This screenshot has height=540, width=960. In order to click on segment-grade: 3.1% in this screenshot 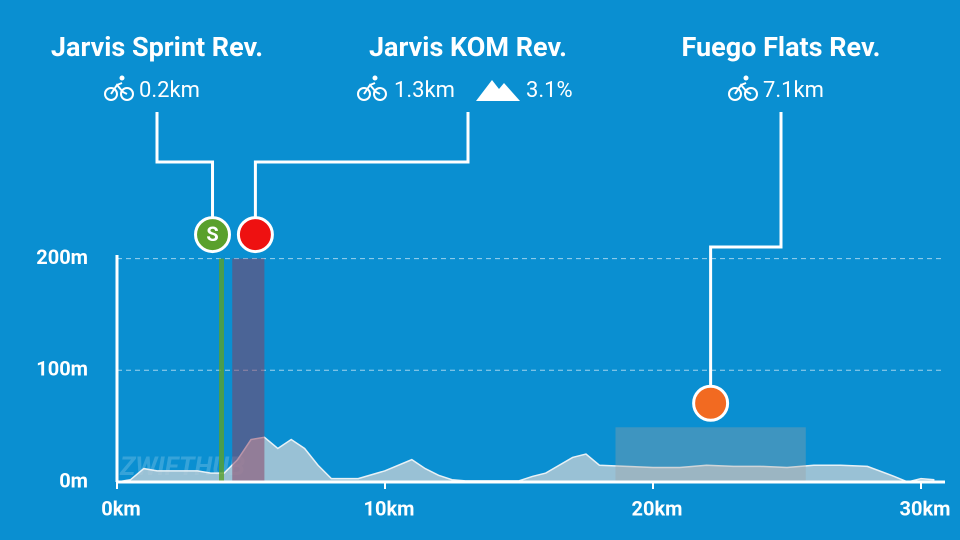, I will do `click(549, 90)`.